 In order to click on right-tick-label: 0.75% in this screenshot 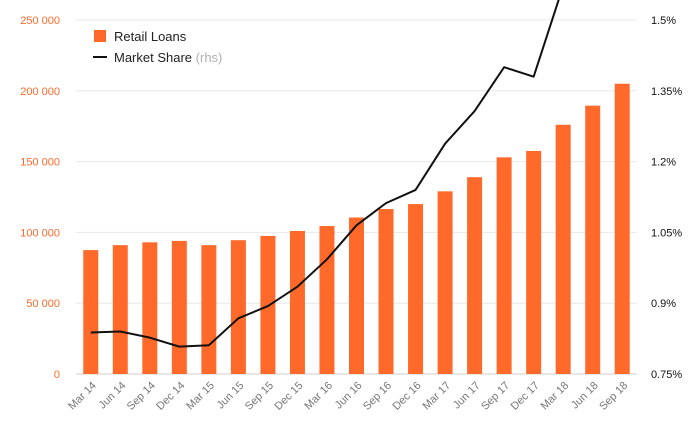, I will do `click(666, 375)`.